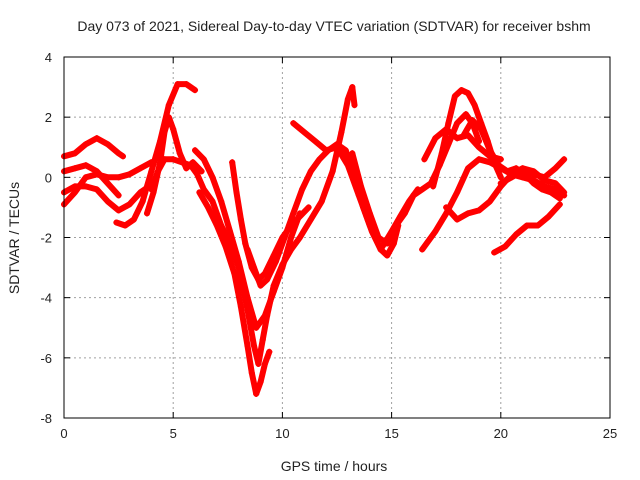 The width and height of the screenshot is (640, 480). I want to click on y-tick-label: -6, so click(46, 358).